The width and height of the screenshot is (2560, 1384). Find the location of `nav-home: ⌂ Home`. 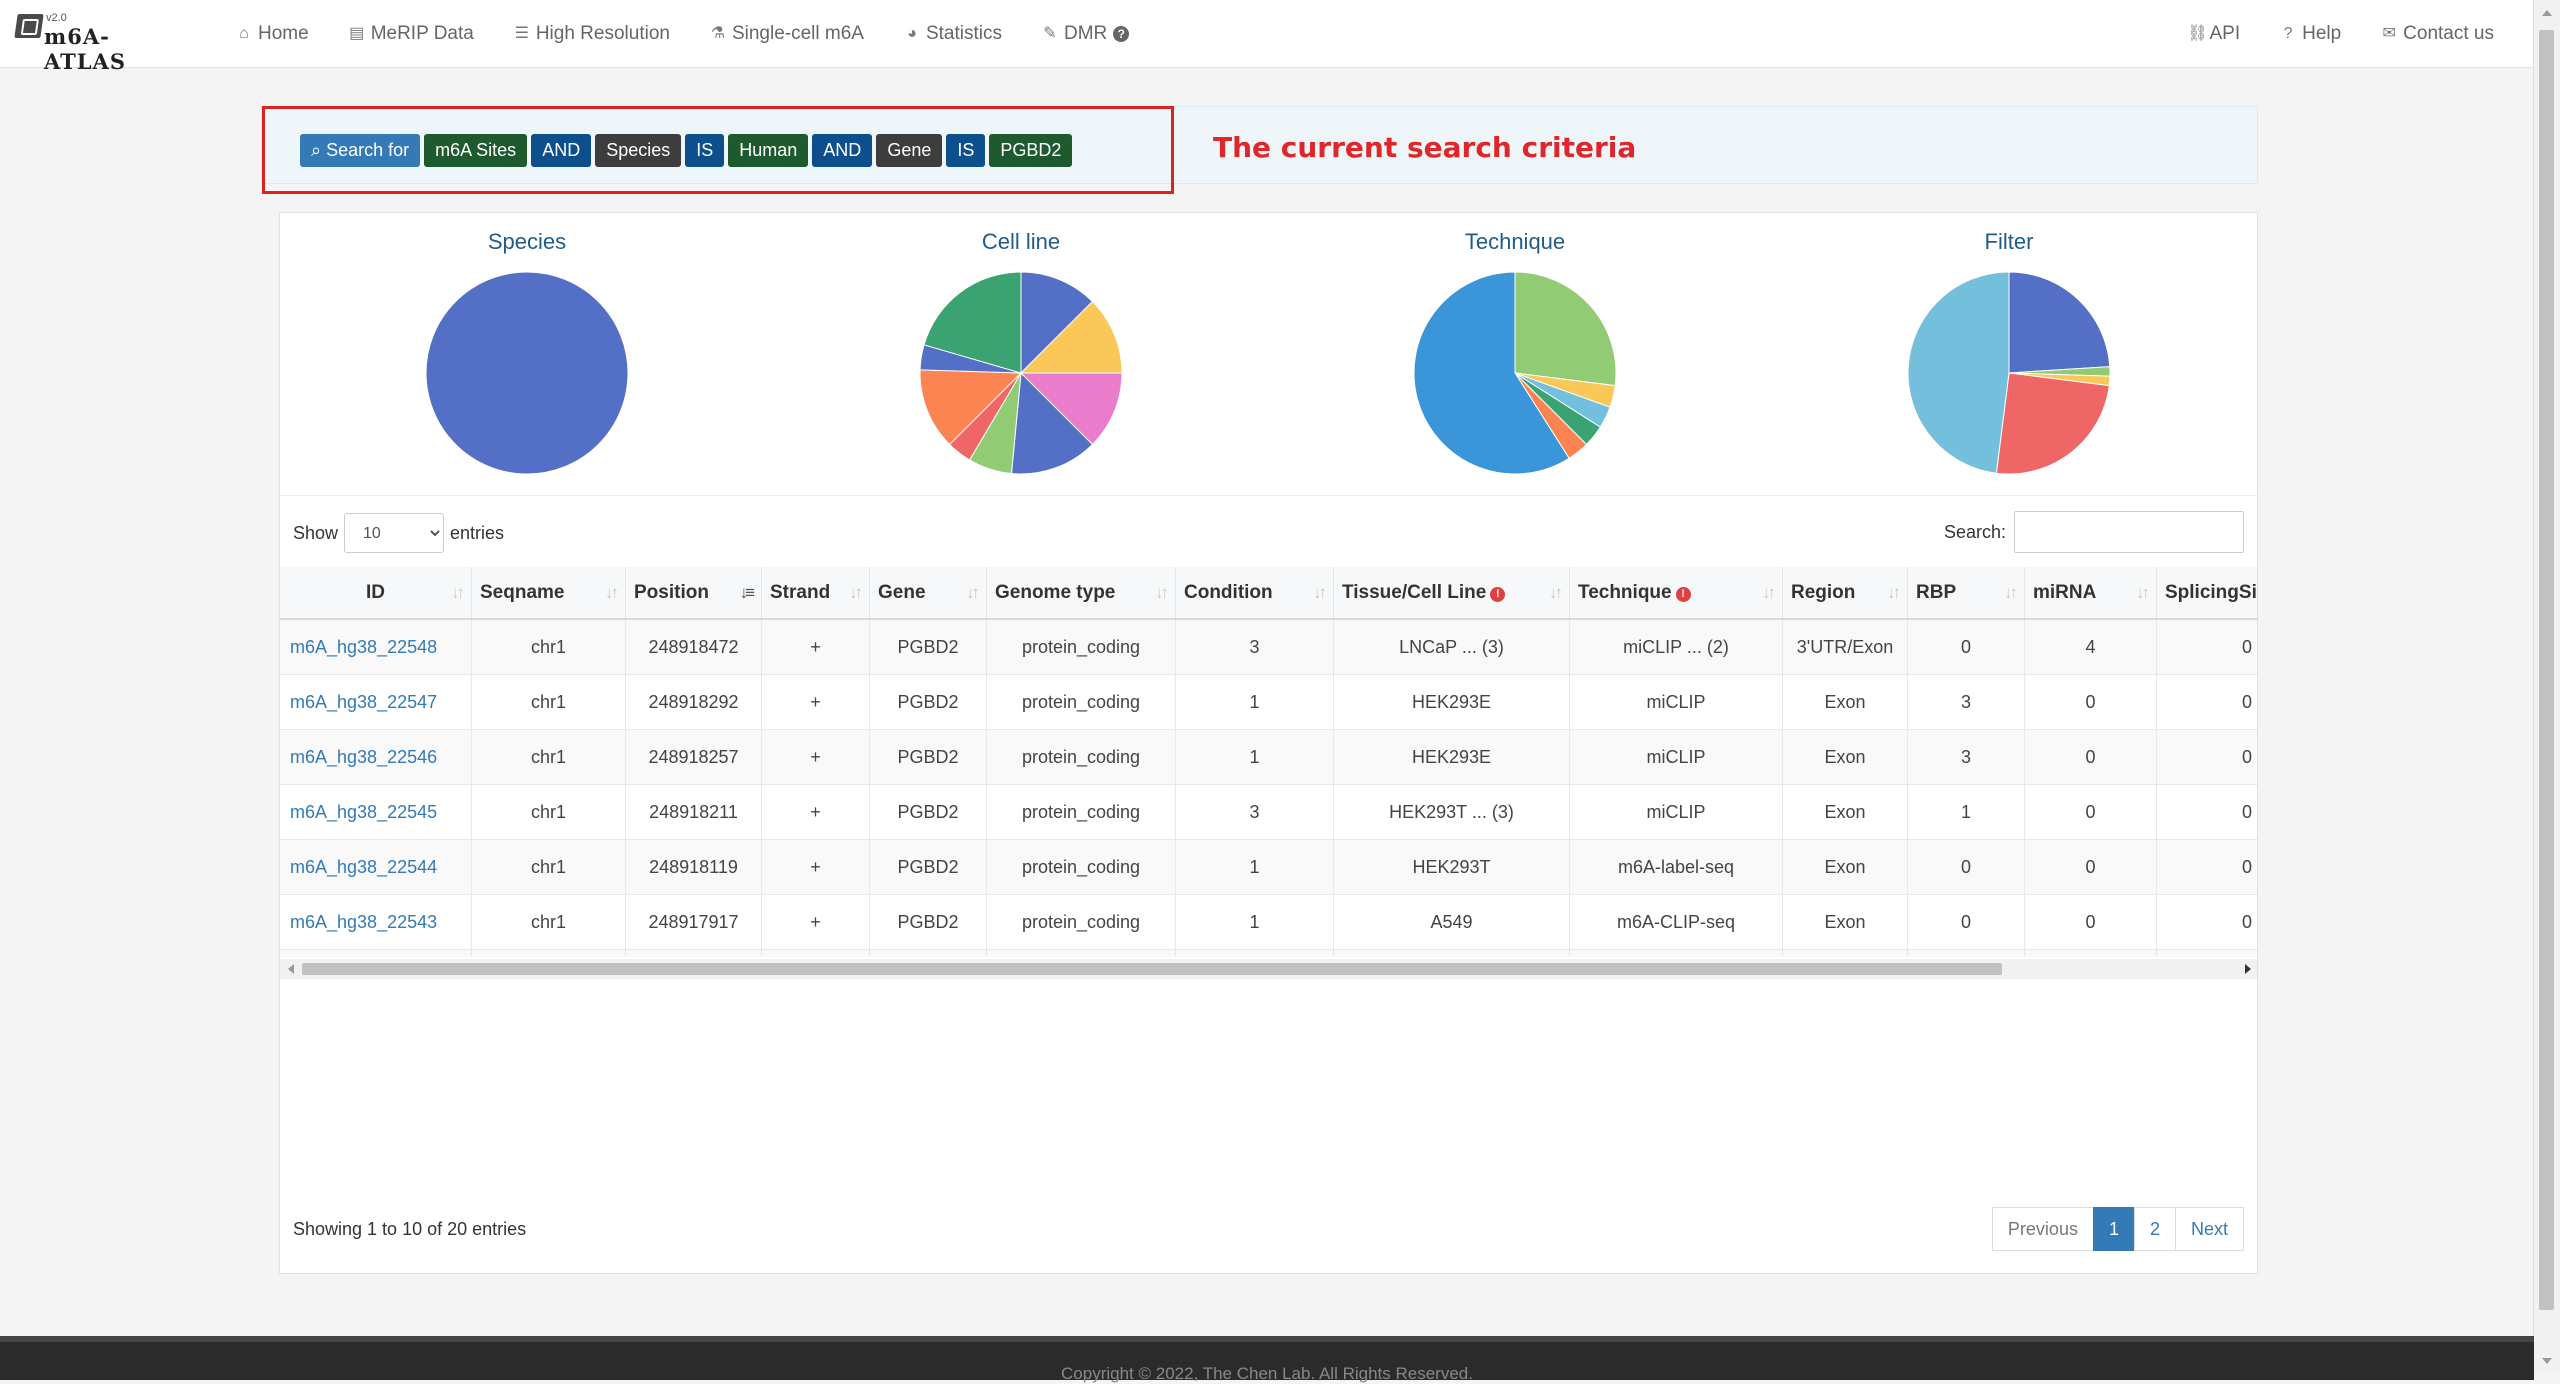

nav-home: ⌂ Home is located at coordinates (272, 34).